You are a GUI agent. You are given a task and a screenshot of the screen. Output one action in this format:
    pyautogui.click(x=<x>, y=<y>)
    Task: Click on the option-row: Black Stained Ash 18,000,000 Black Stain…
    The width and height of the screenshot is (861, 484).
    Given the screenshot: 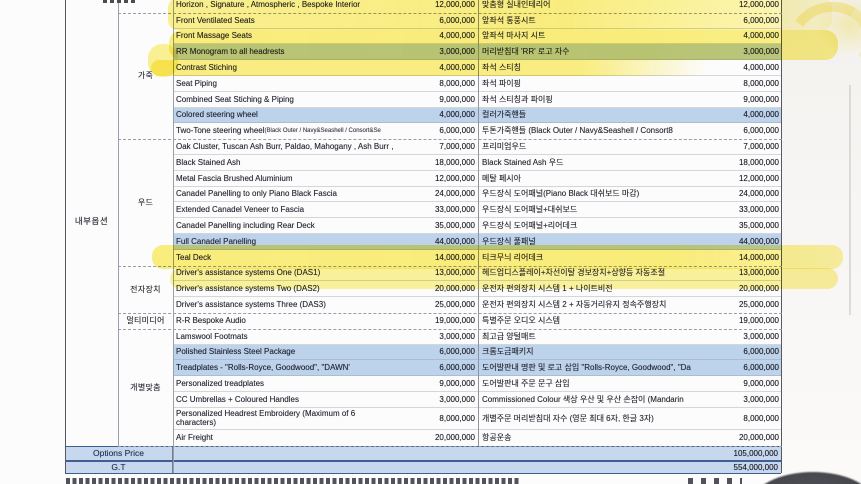 What is the action you would take?
    pyautogui.click(x=477, y=163)
    